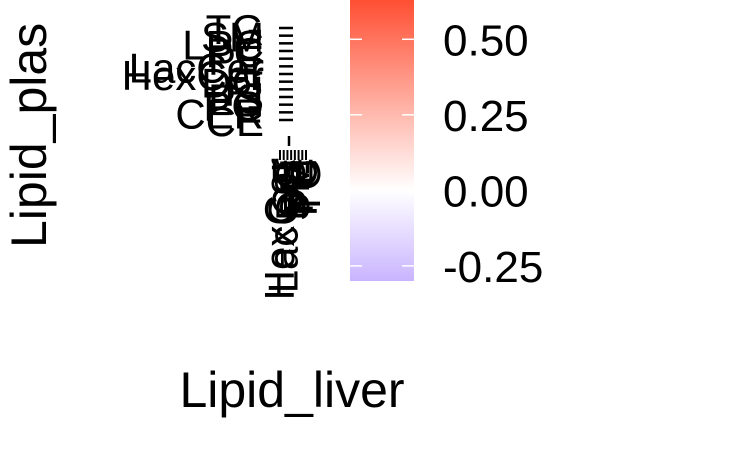 This screenshot has width=750, height=450. Describe the element at coordinates (244, 90) in the screenshot. I see `y-tick-label: PI` at that location.